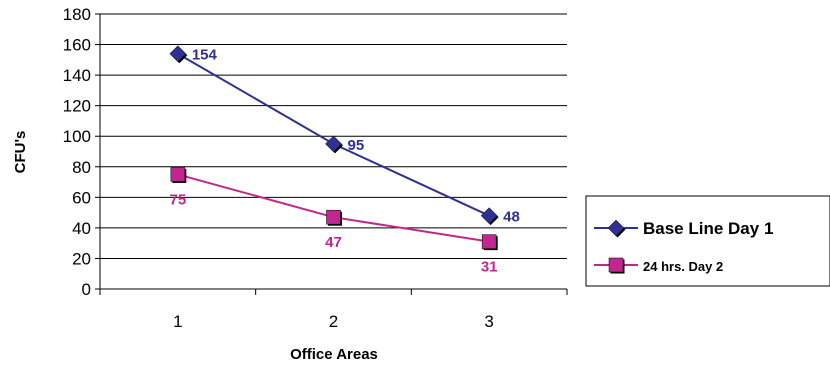 The height and width of the screenshot is (370, 830). I want to click on legend: Base Line Day 1 24 hrs. Day 2, so click(707, 241).